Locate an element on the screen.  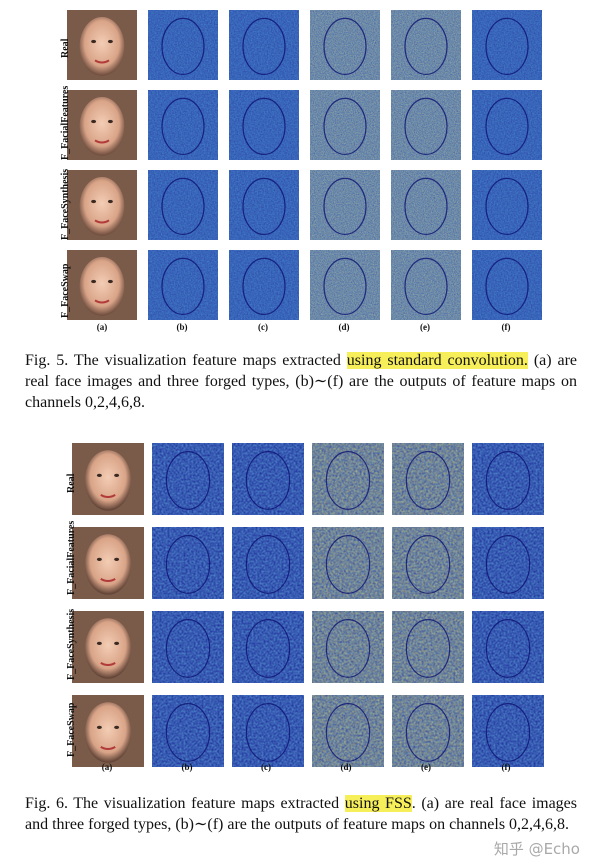
caption-prefix: Fig. 6. is located at coordinates (46, 803).